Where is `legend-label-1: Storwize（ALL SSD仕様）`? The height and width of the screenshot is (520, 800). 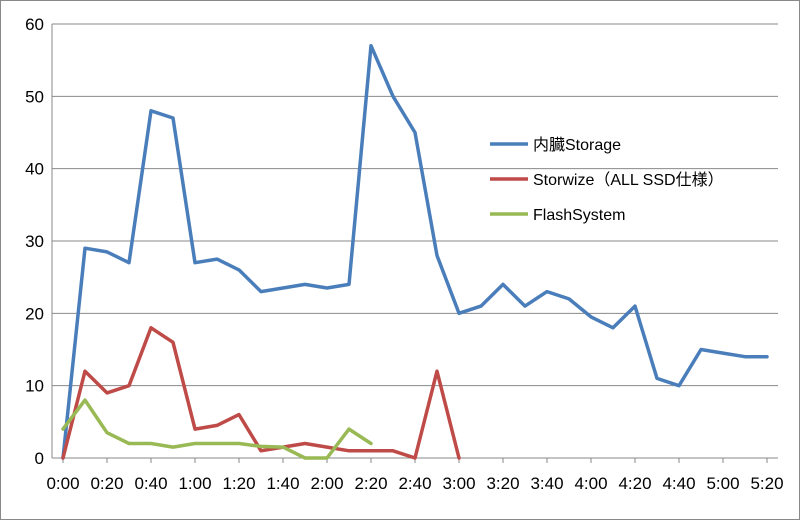
legend-label-1: Storwize（ALL SSD仕様） is located at coordinates (628, 180).